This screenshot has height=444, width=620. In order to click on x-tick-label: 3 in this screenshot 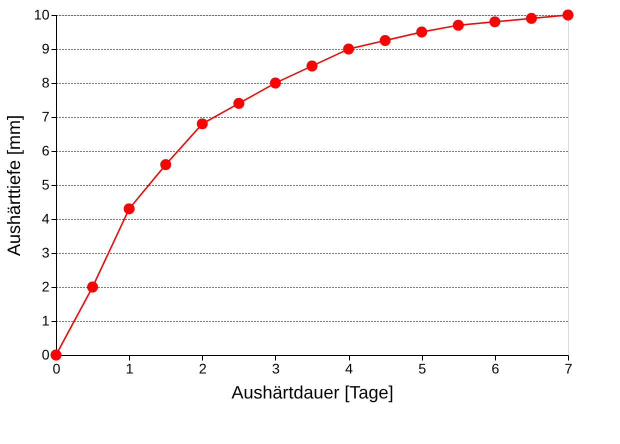, I will do `click(276, 368)`.